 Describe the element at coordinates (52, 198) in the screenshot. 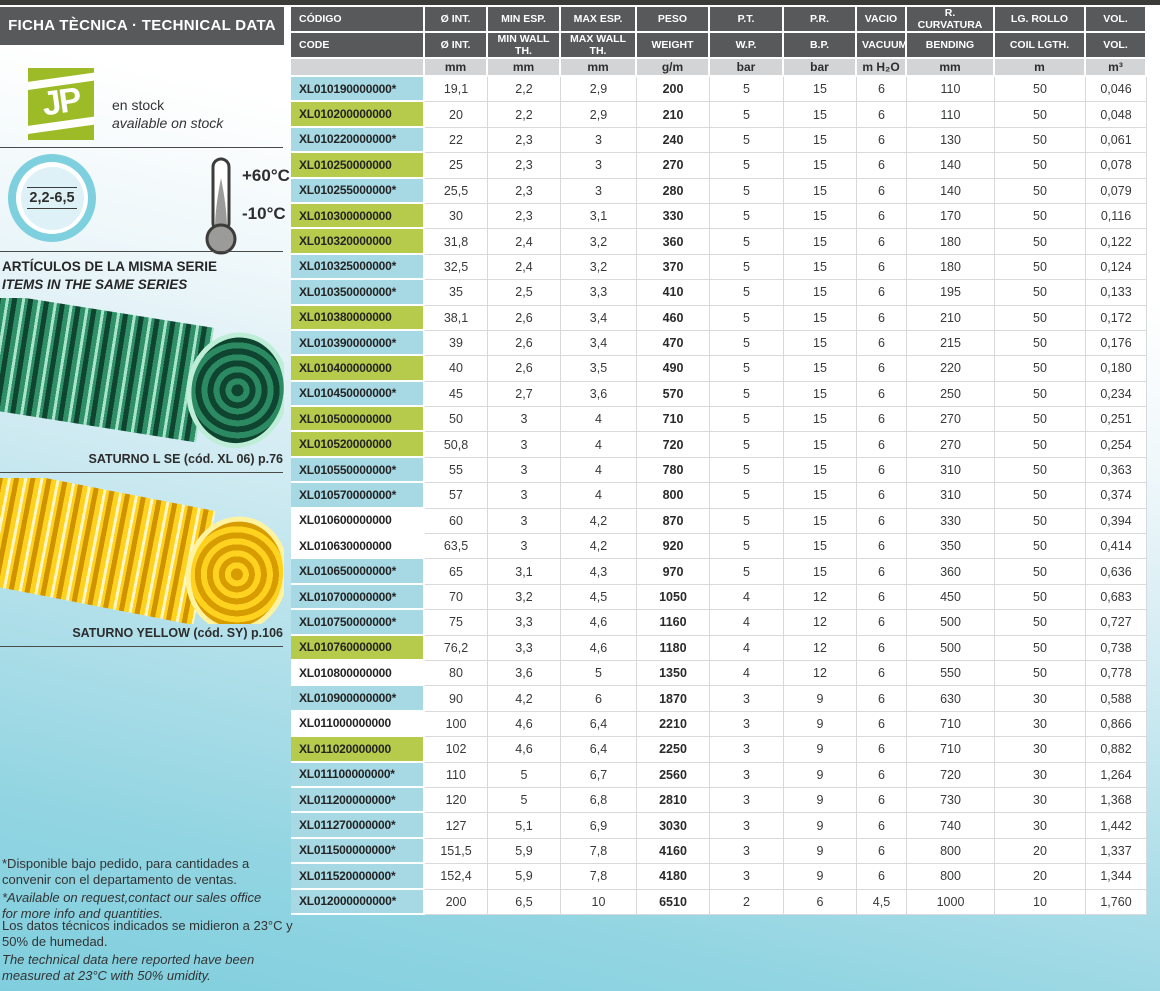

I see `diameter-range-badge: 2,2-6,5` at that location.